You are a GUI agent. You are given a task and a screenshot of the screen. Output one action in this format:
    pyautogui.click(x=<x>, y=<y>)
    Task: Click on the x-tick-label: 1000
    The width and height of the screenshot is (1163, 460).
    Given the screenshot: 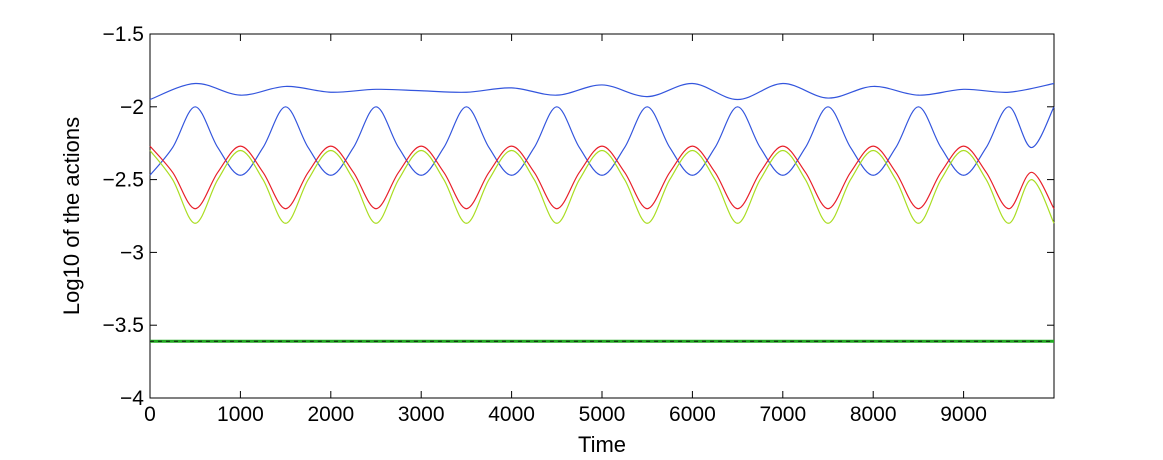 What is the action you would take?
    pyautogui.click(x=240, y=414)
    